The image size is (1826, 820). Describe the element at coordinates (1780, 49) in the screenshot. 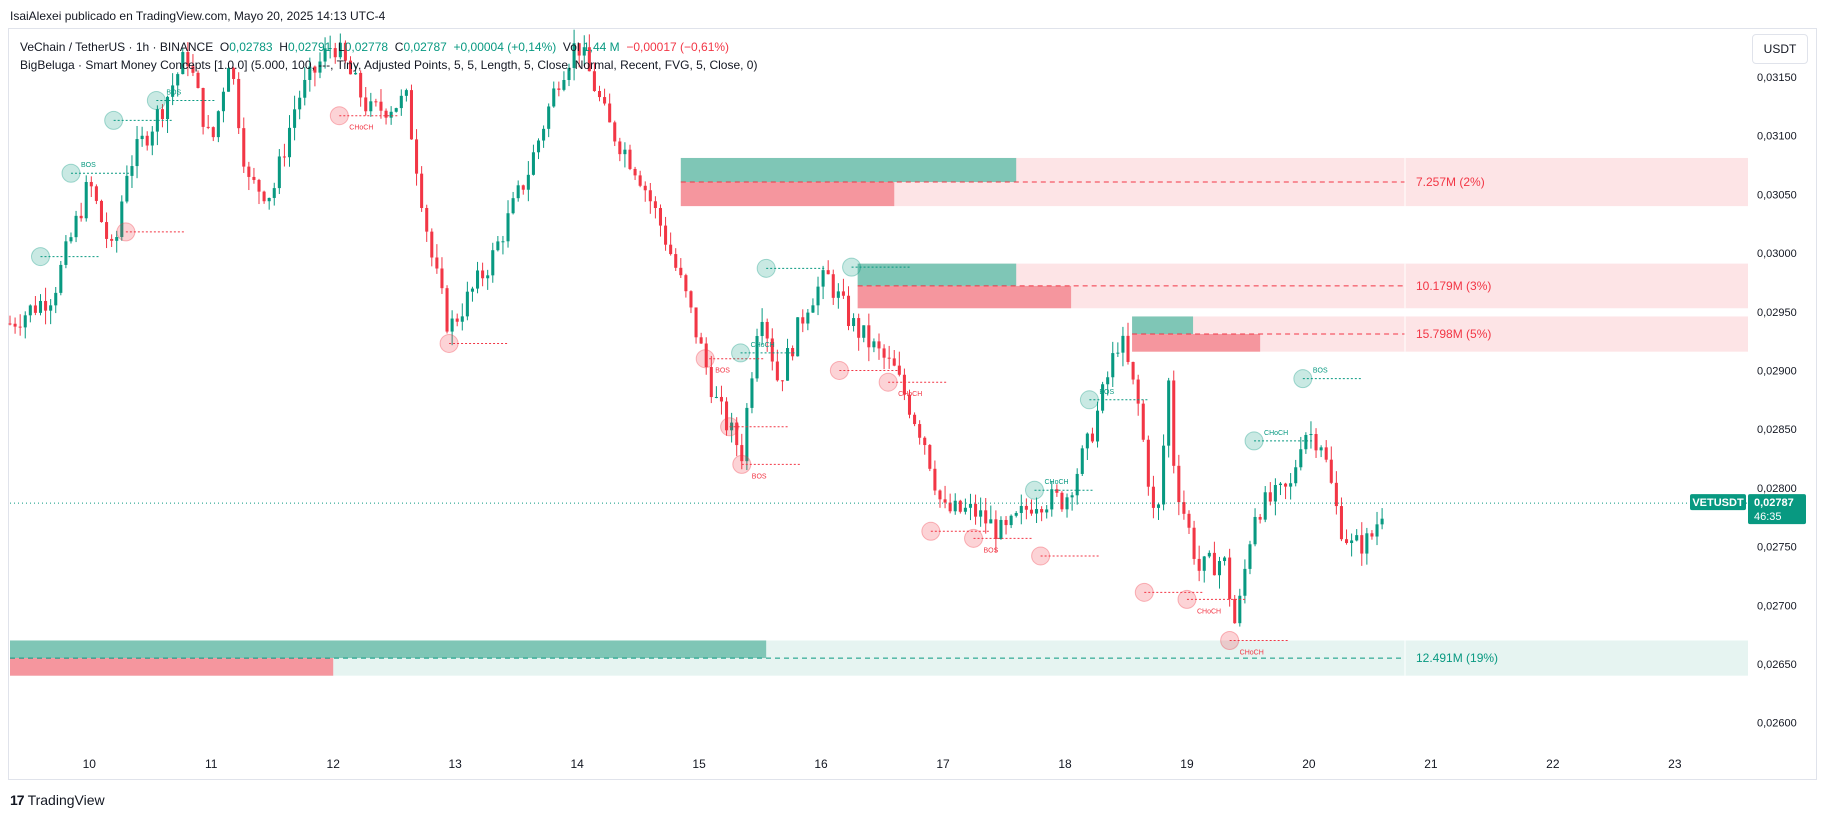

I see `currency-button: USDT` at that location.